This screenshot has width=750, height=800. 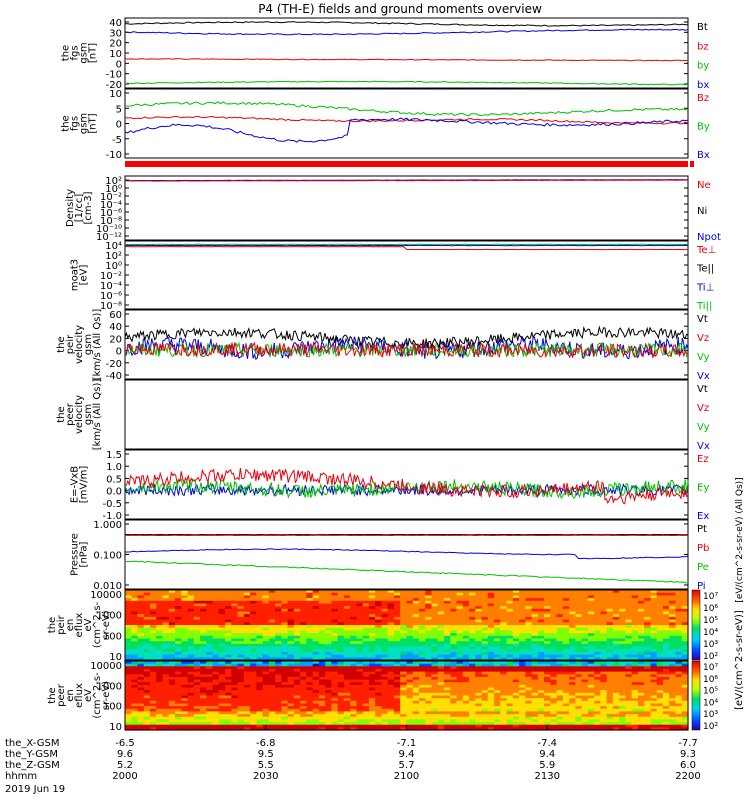 I want to click on panel-7-tick-label: -0.5, so click(x=112, y=504).